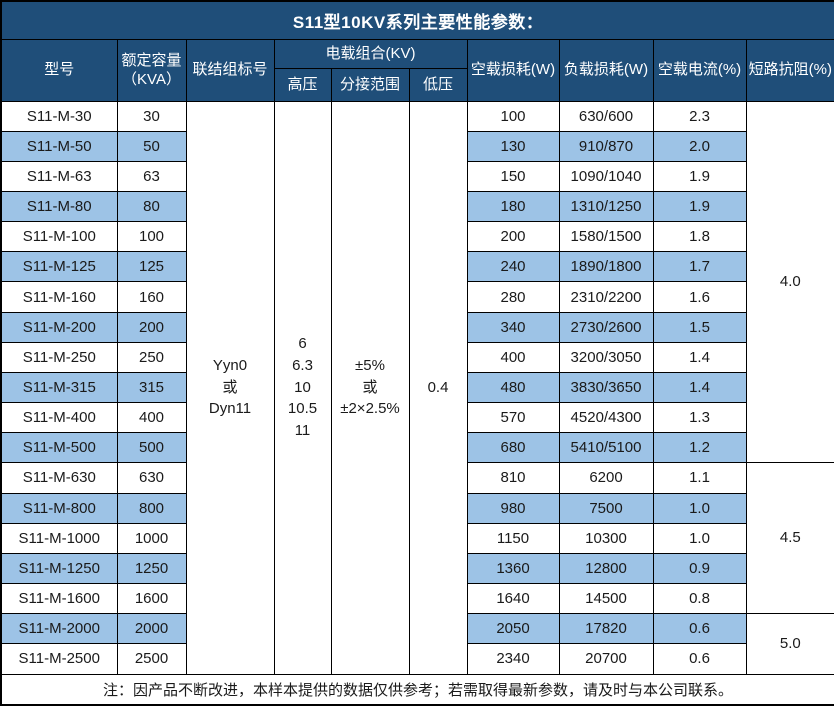  I want to click on no-load-current-cell: 1.9, so click(699, 176).